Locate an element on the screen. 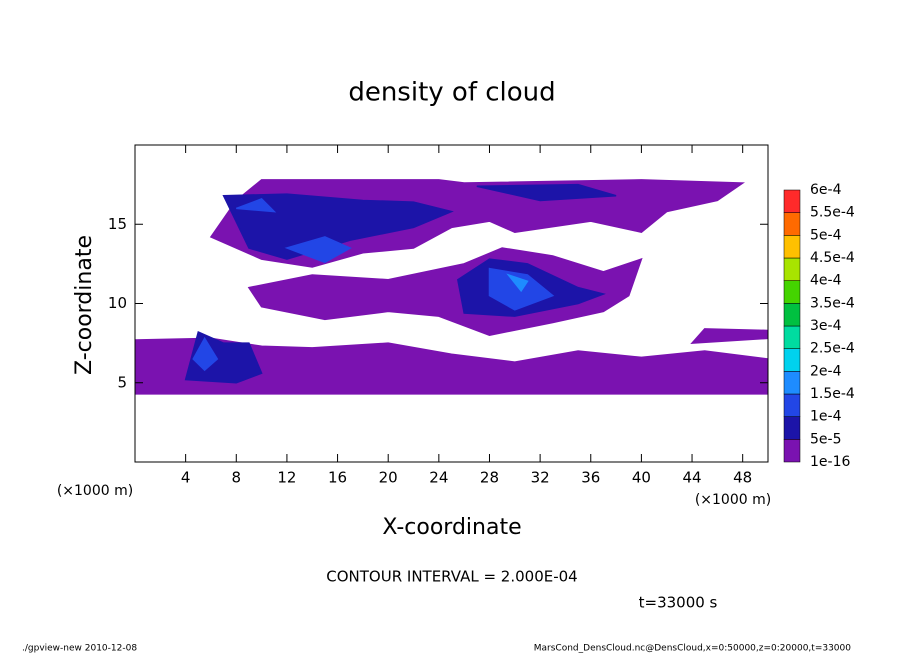  colorbar-label: 1e-4 is located at coordinates (826, 417).